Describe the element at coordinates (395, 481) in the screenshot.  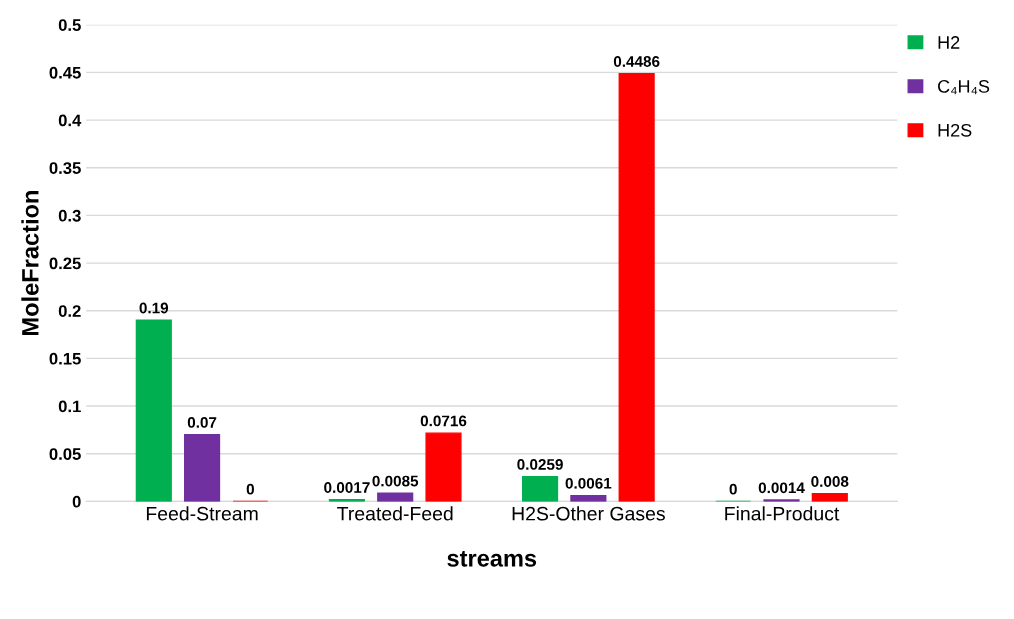
I see `data-label: 0.0085` at that location.